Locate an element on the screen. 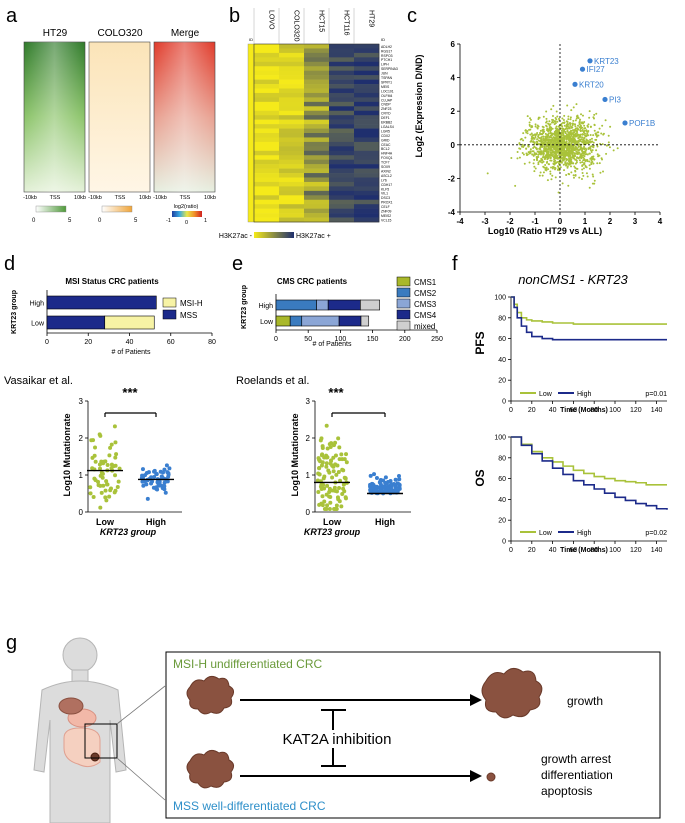 This screenshot has width=685, height=823. os-legend: Low High is located at coordinates (556, 533).